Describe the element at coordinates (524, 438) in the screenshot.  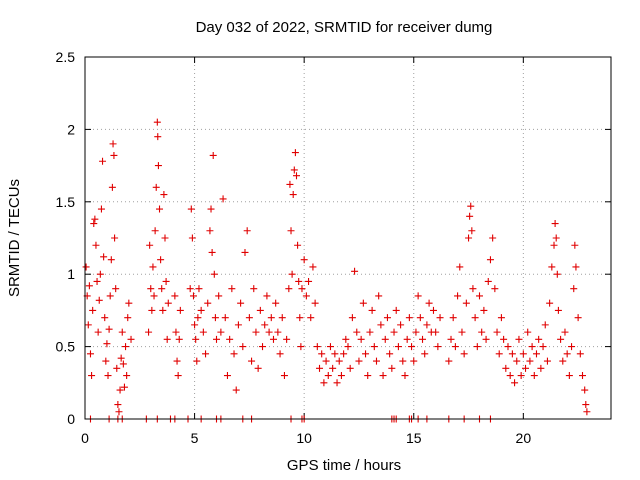
I see `x-tick-label: 20` at that location.